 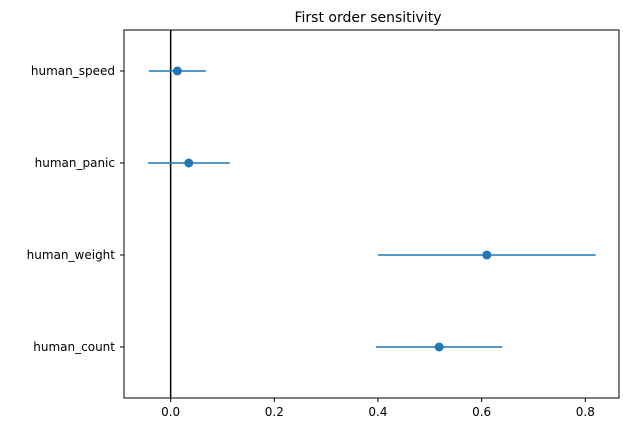 I want to click on x-tick-label: 0.4, so click(x=377, y=412).